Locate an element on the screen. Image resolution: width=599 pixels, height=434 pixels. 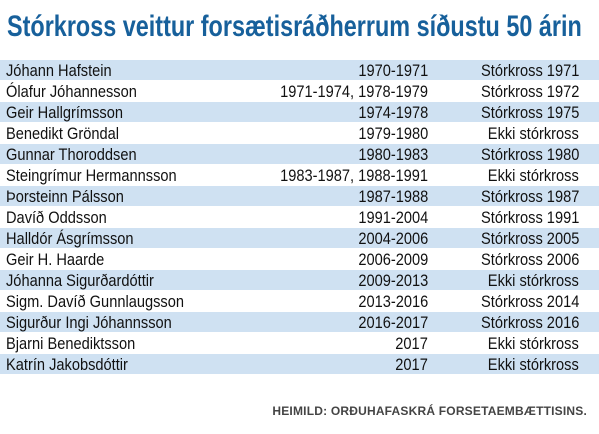
prime-minister-name: Halldór Ásgrímsson is located at coordinates (70, 238).